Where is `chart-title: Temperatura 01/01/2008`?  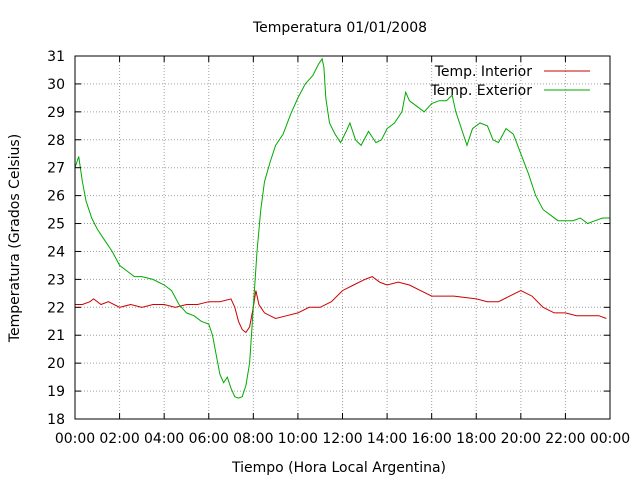 chart-title: Temperatura 01/01/2008 is located at coordinates (339, 28).